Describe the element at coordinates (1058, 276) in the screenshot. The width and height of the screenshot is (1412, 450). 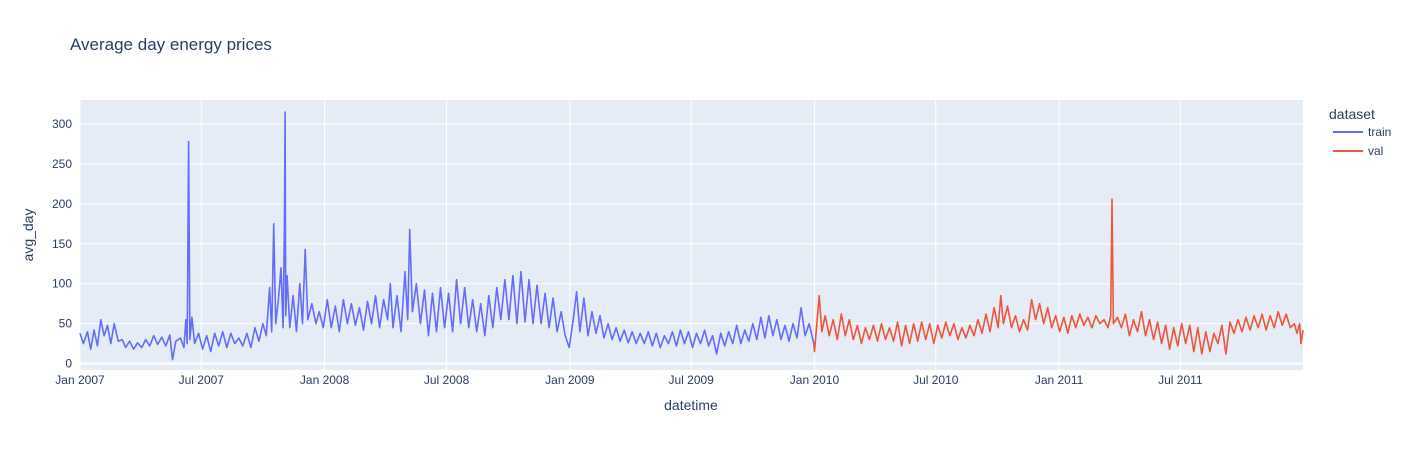
I see `series-line-val` at that location.